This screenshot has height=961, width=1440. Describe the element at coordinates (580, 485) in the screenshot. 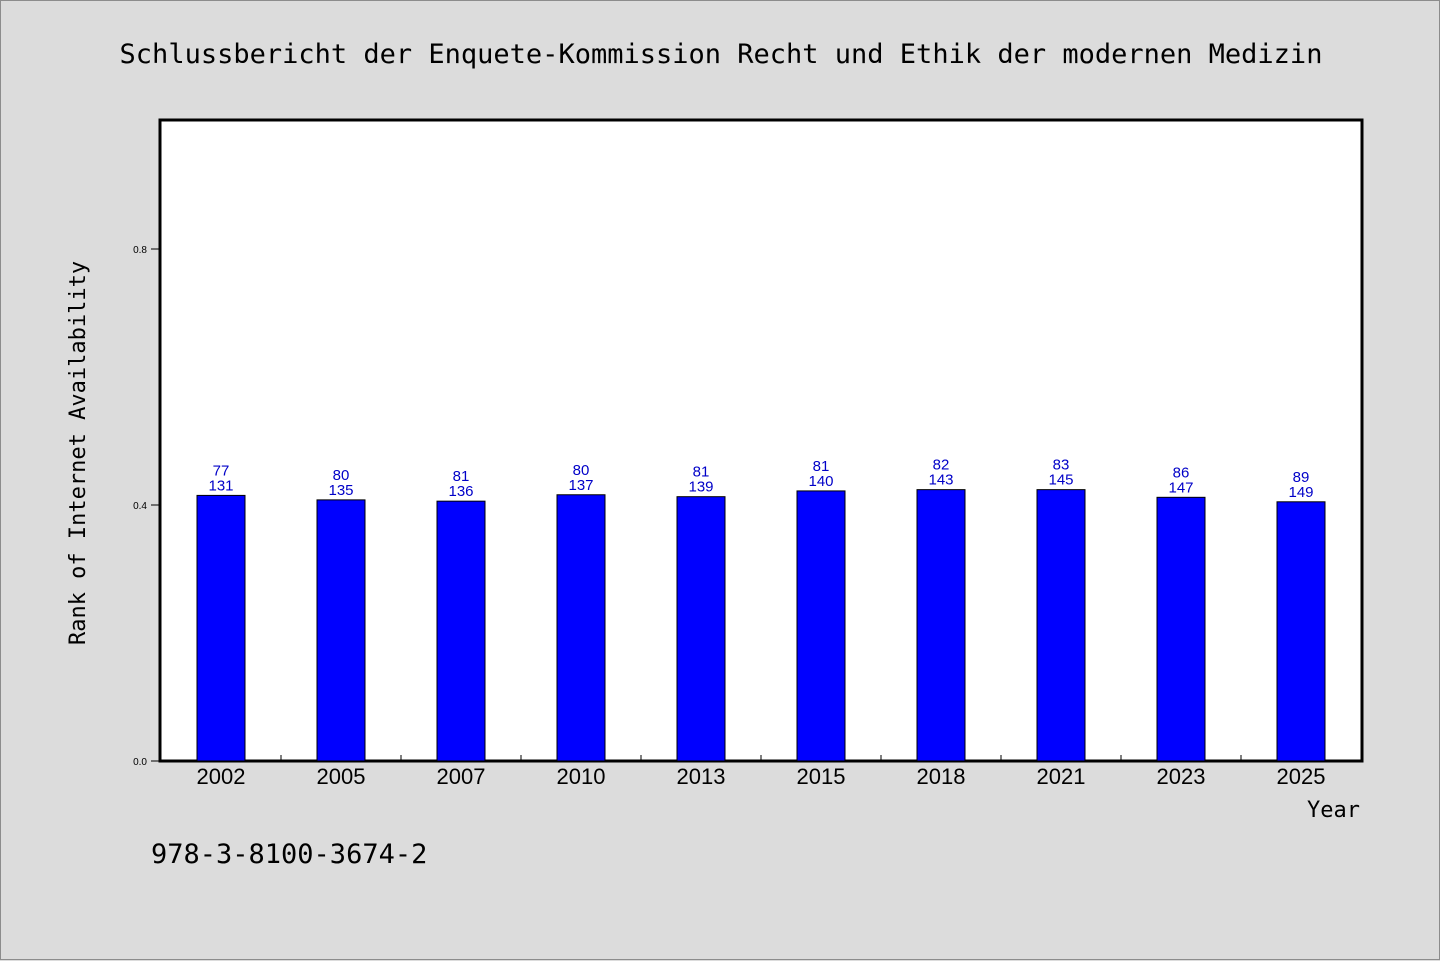

I see `data-label-bottom-2010: 137` at that location.